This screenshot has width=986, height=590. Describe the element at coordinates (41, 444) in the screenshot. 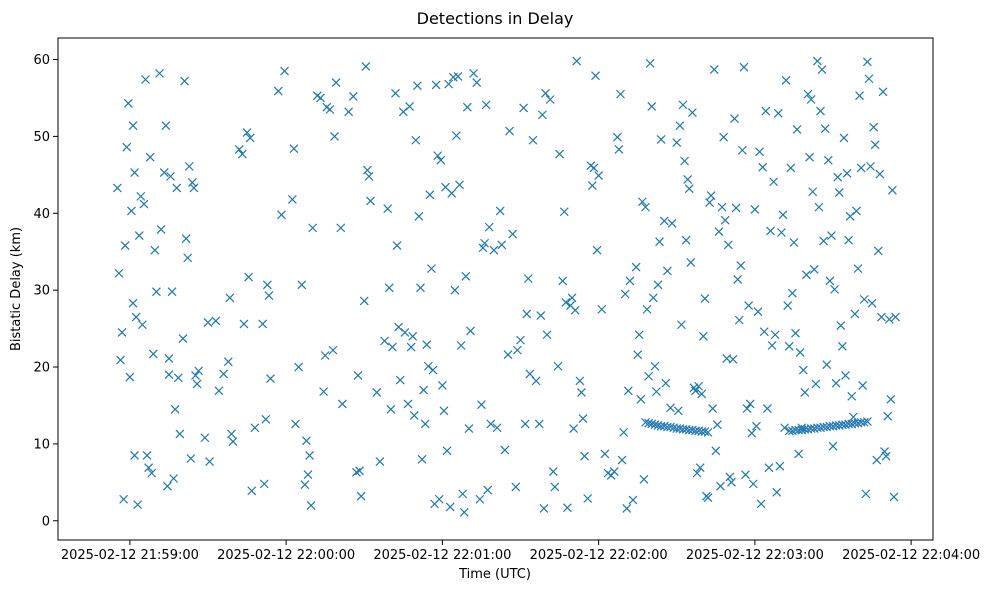

I see `y-tick-label: 10` at that location.